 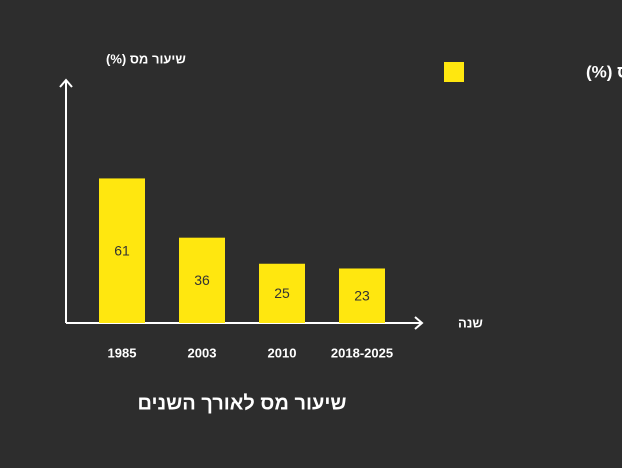 What do you see at coordinates (241, 403) in the screenshot?
I see `chart-title: שיעור מס לאורך השנים` at bounding box center [241, 403].